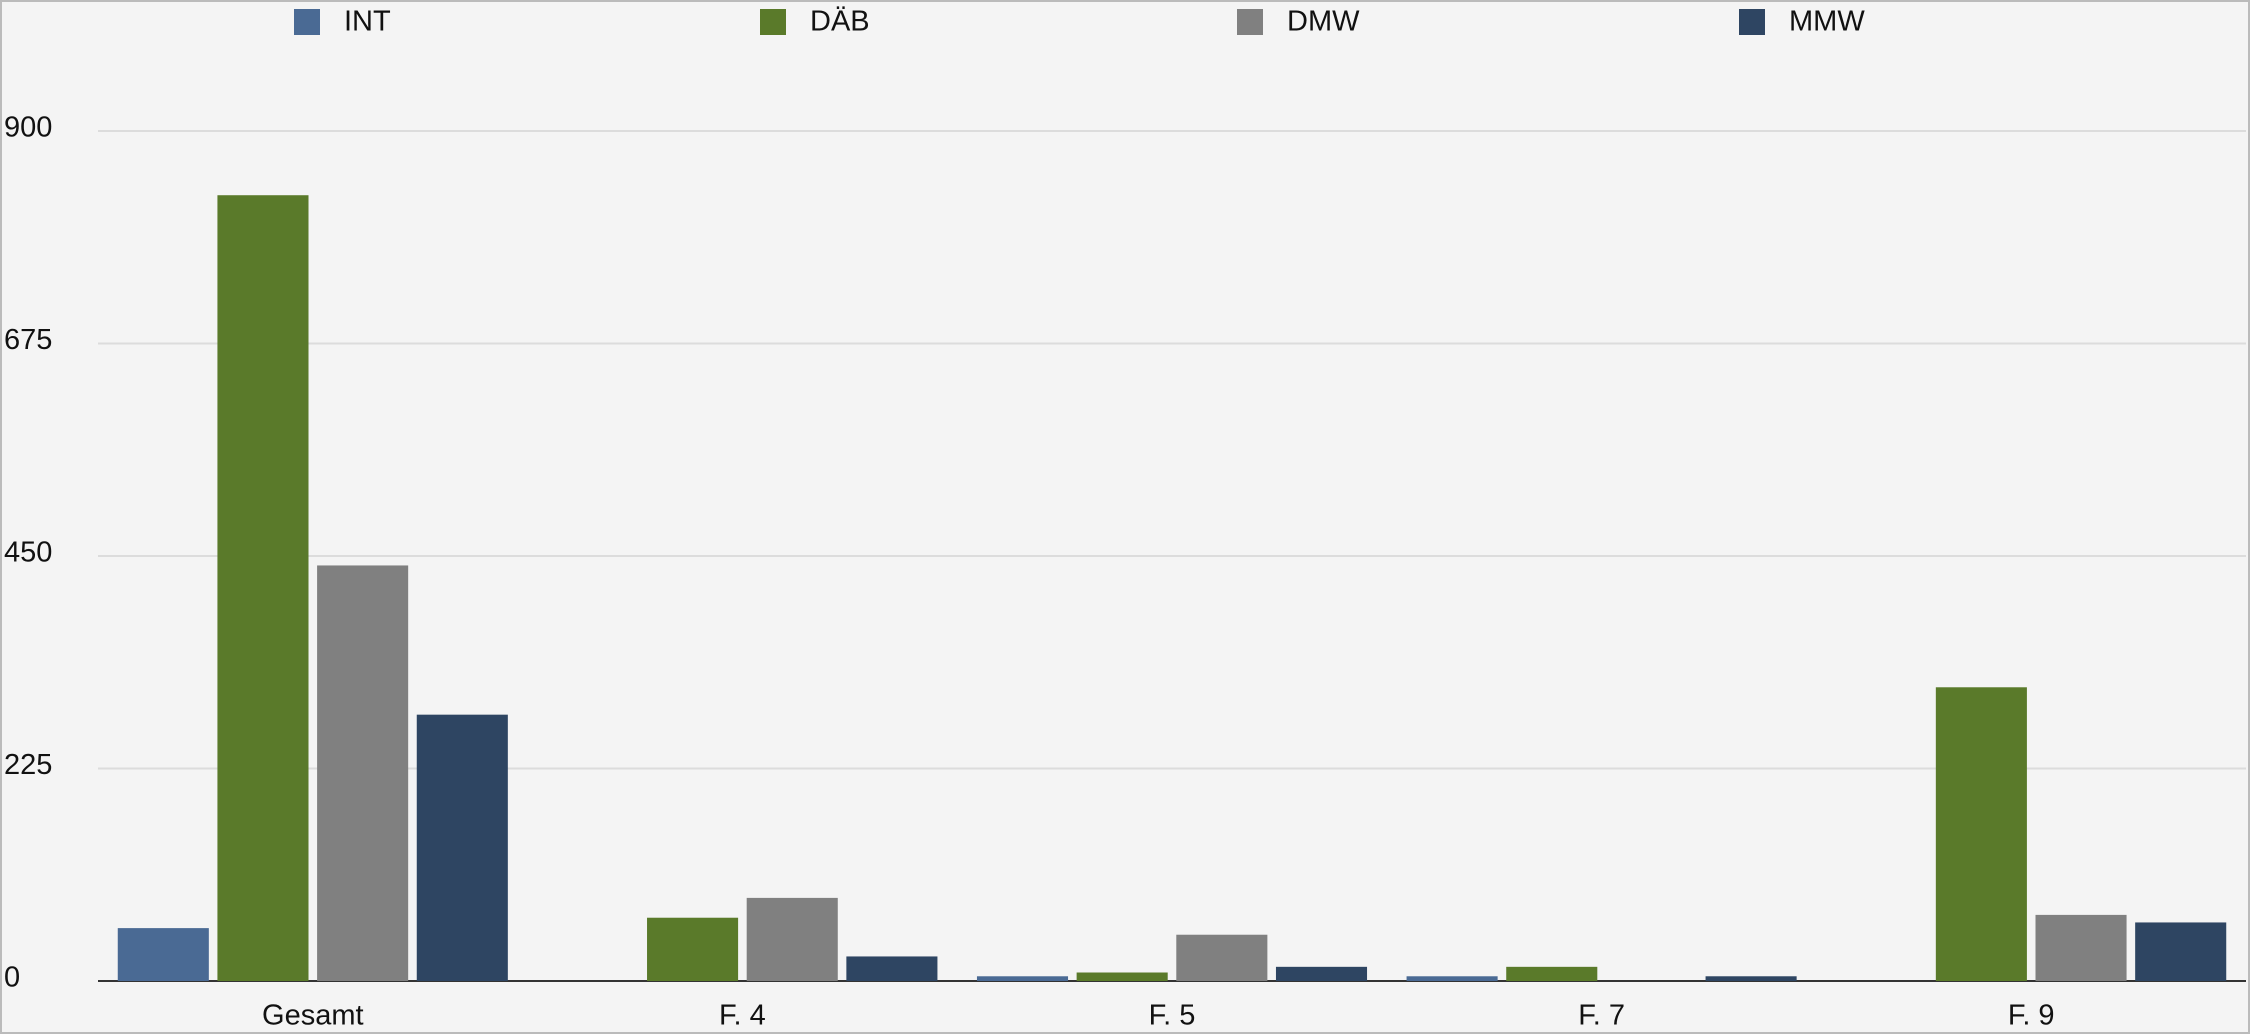  What do you see at coordinates (367, 22) in the screenshot?
I see `legend-label: INT` at bounding box center [367, 22].